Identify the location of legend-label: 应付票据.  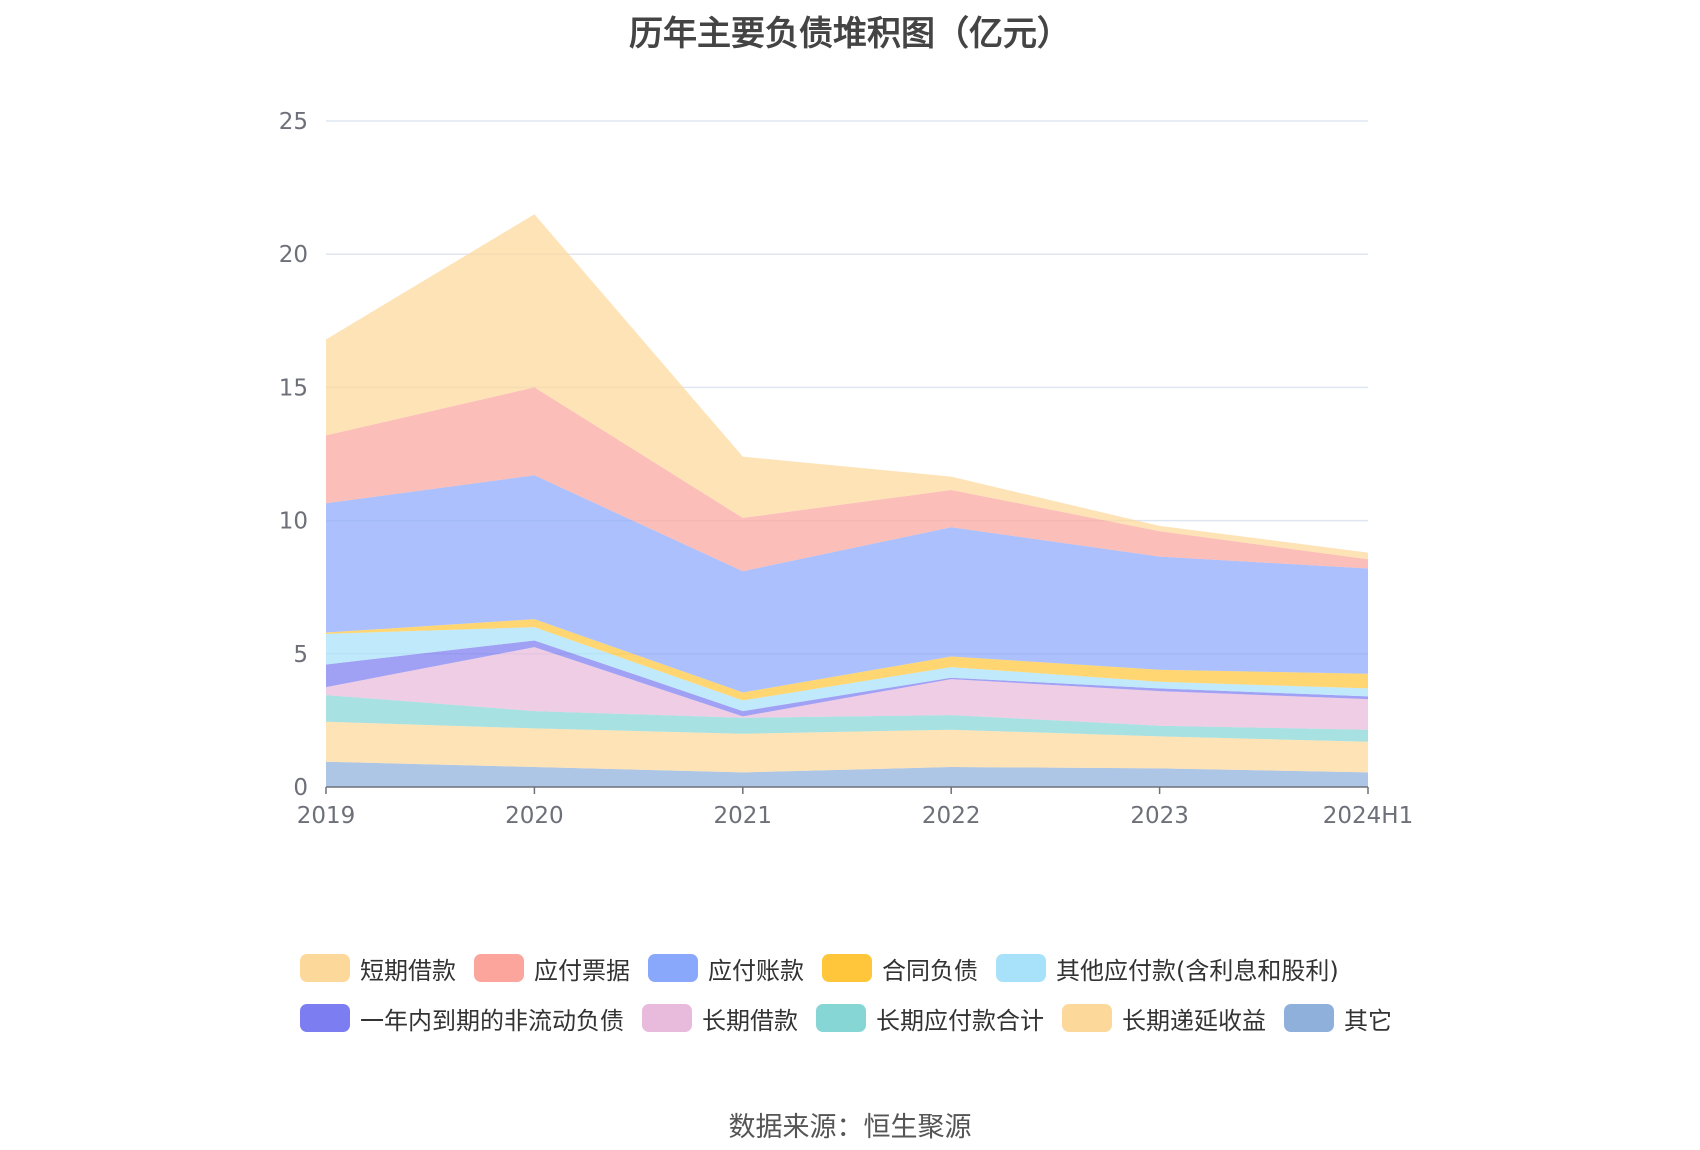
(582, 970).